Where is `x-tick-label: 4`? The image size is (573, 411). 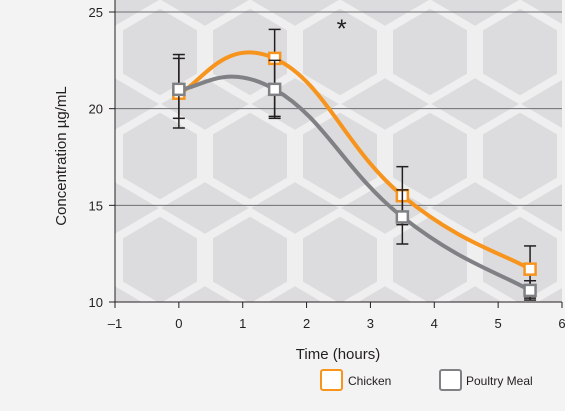 x-tick-label: 4 is located at coordinates (434, 323).